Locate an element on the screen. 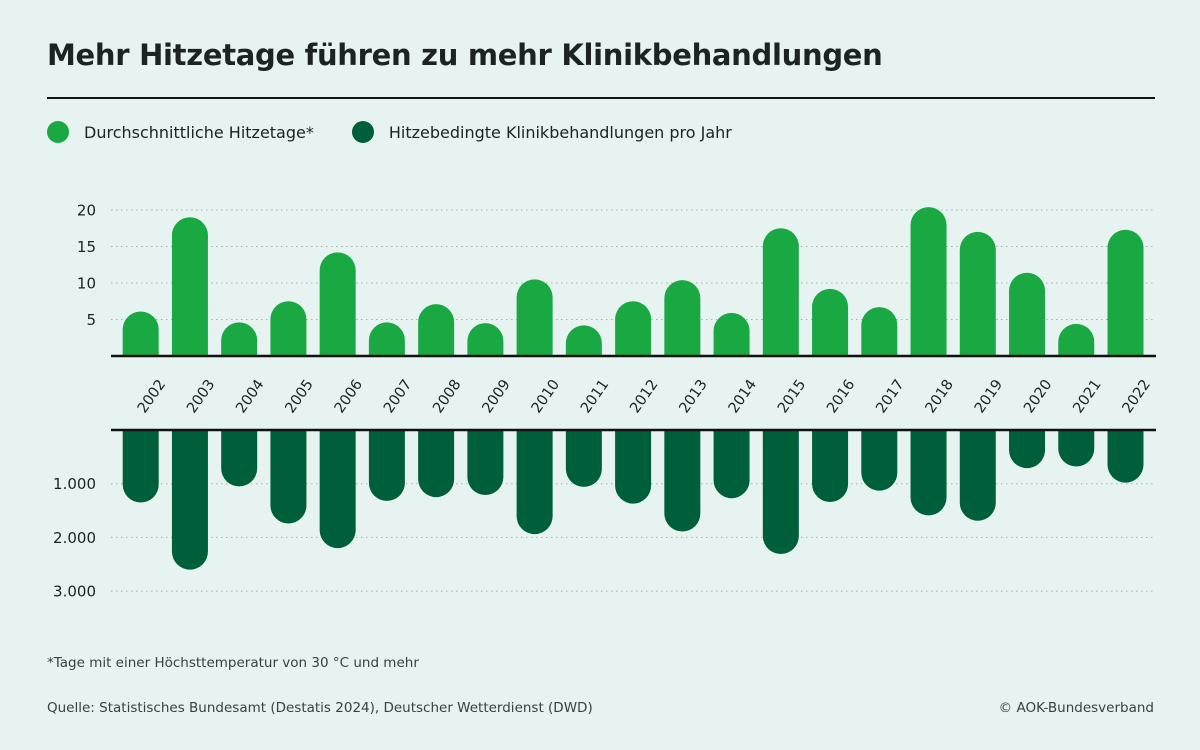  bar-hitzetage-2014 is located at coordinates (731, 334).